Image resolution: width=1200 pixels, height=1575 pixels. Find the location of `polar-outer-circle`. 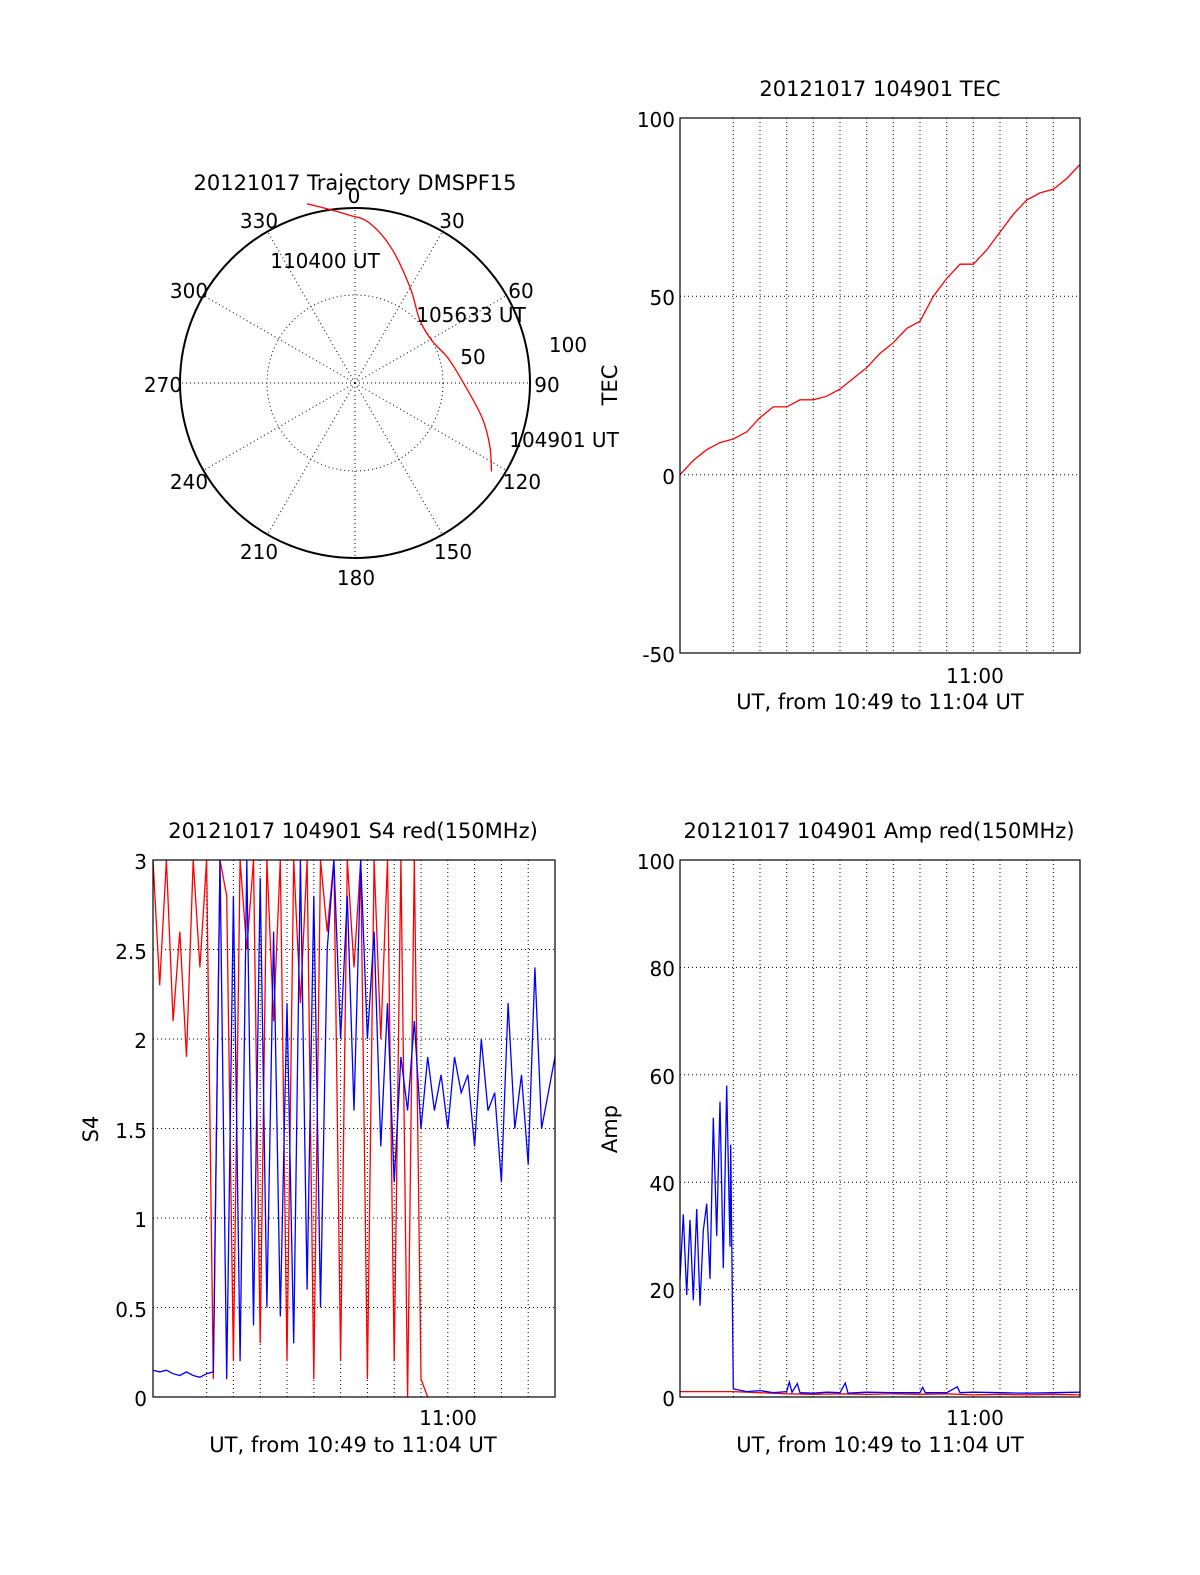

polar-outer-circle is located at coordinates (355, 383).